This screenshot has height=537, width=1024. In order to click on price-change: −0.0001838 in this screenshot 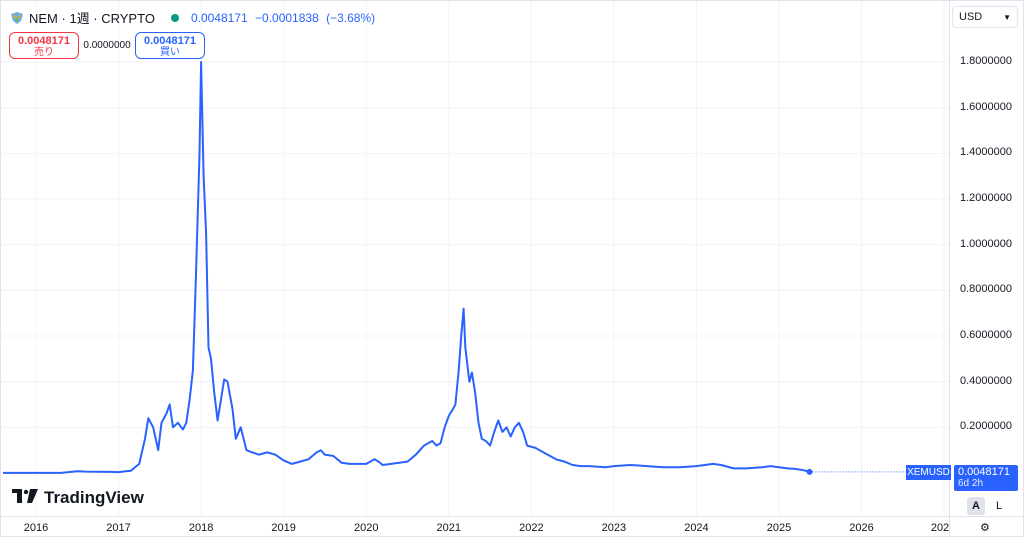, I will do `click(287, 17)`.